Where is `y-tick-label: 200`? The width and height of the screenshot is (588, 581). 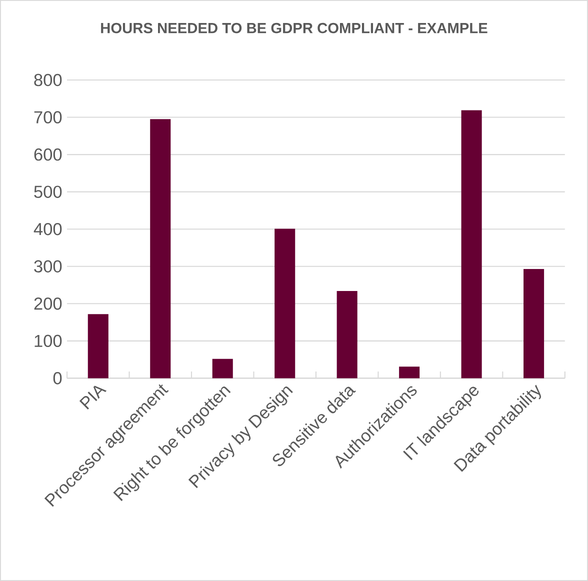 y-tick-label: 200 is located at coordinates (48, 304).